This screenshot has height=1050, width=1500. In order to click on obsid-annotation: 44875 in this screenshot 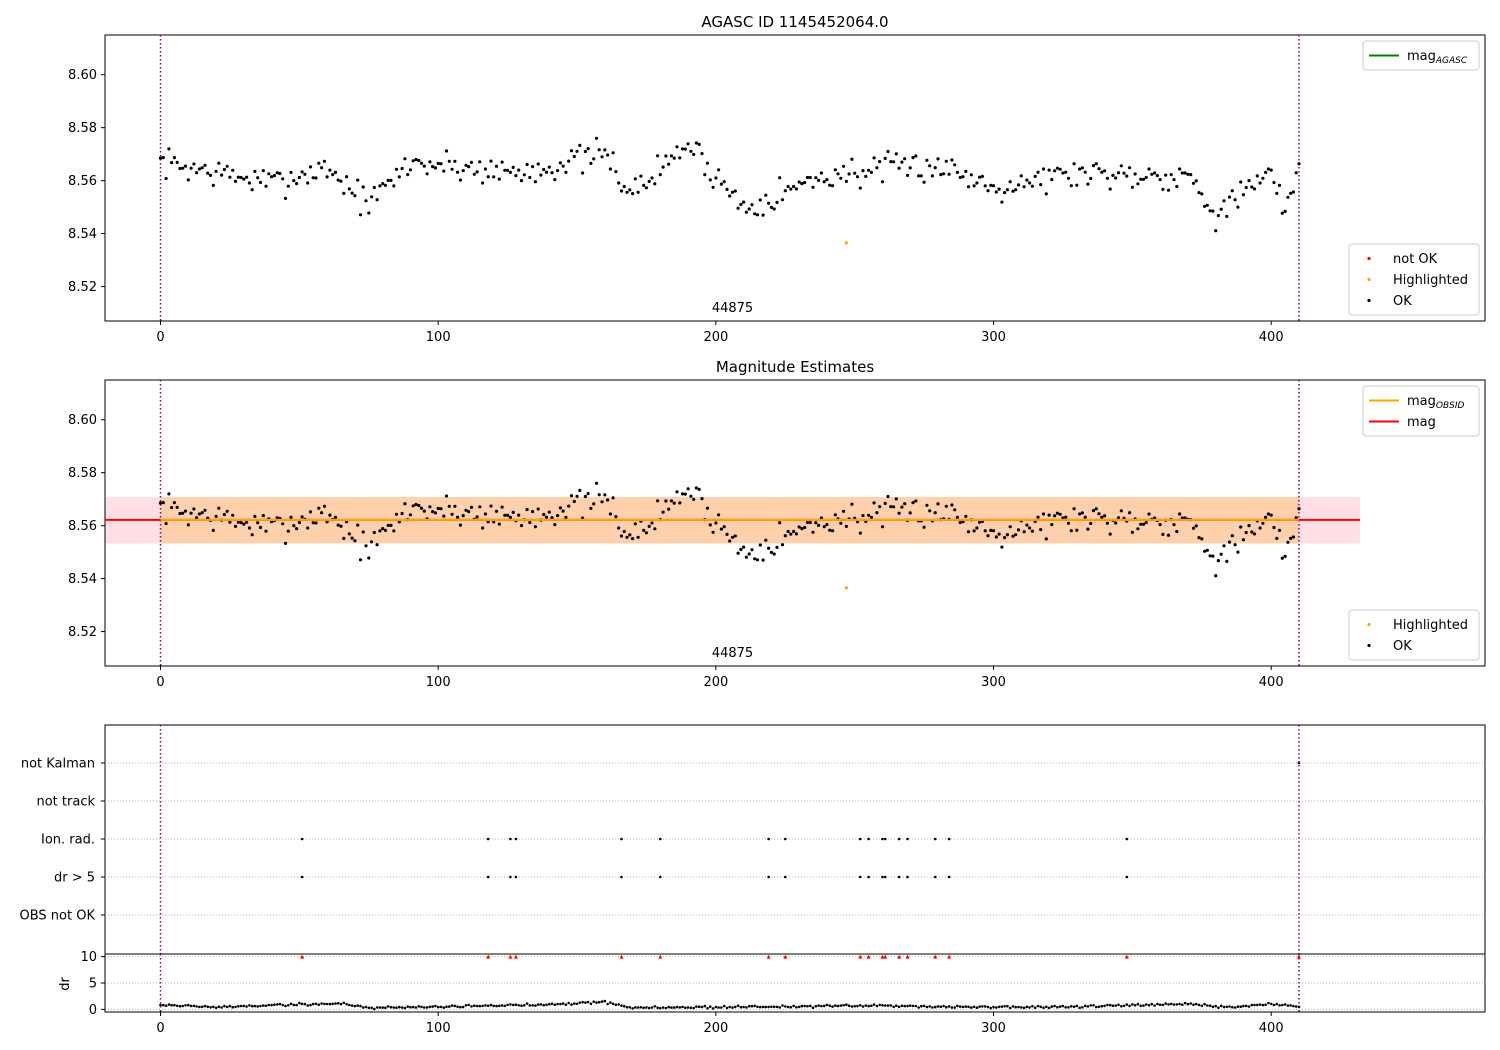, I will do `click(732, 653)`.